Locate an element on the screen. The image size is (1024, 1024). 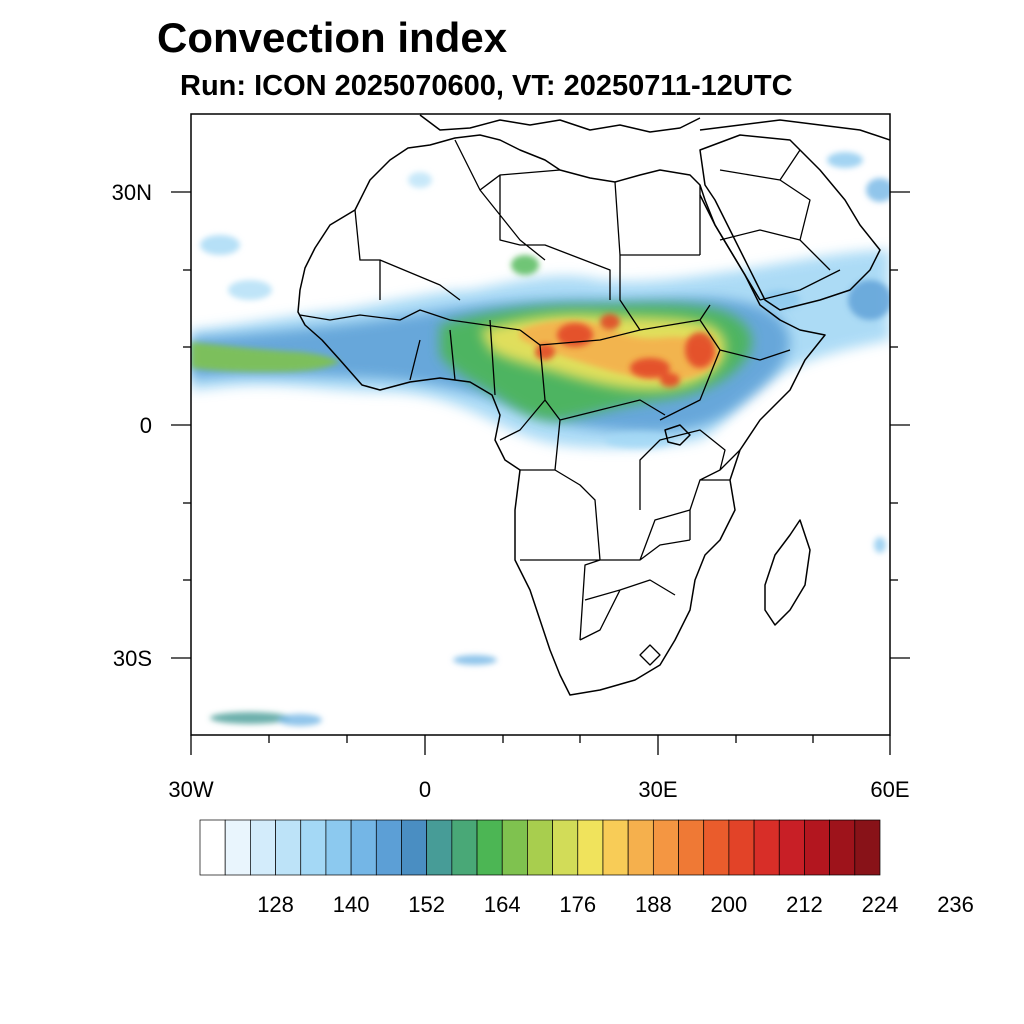
y-tick-label-30n: 30N is located at coordinates (132, 192).